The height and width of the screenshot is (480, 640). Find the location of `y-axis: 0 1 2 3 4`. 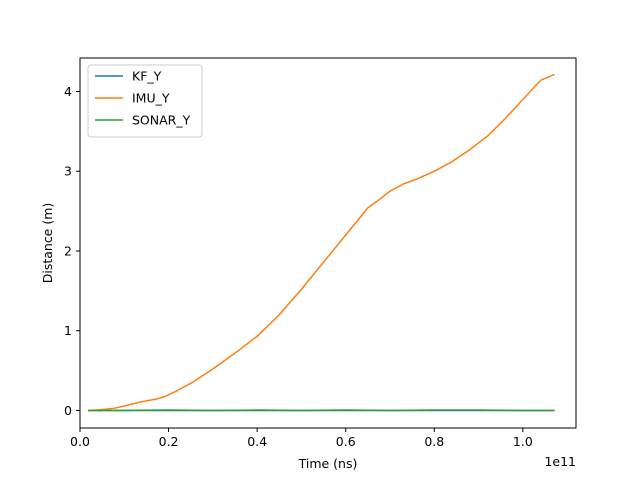

y-axis: 0 1 2 3 4 is located at coordinates (72, 251).